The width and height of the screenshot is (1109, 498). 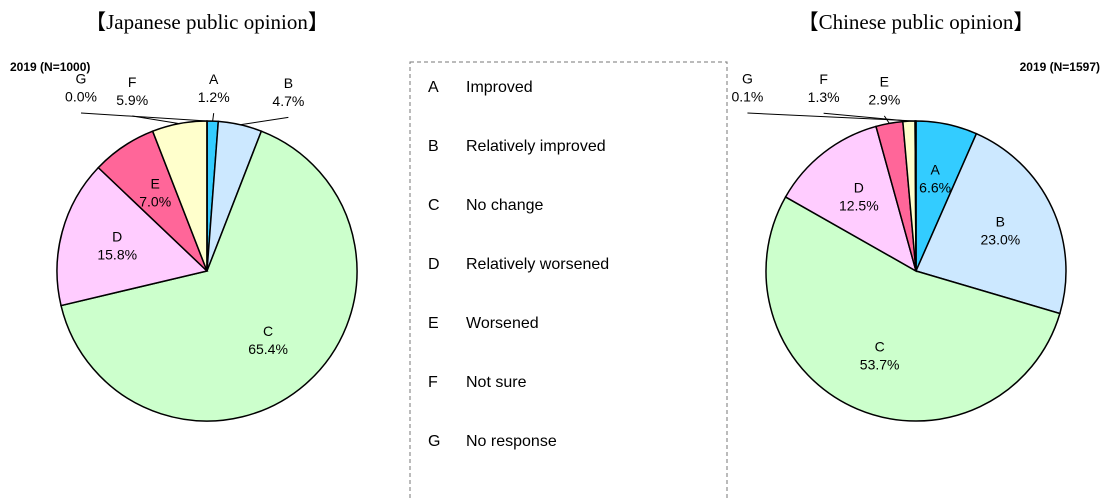 I want to click on legend-key: G, so click(x=434, y=441).